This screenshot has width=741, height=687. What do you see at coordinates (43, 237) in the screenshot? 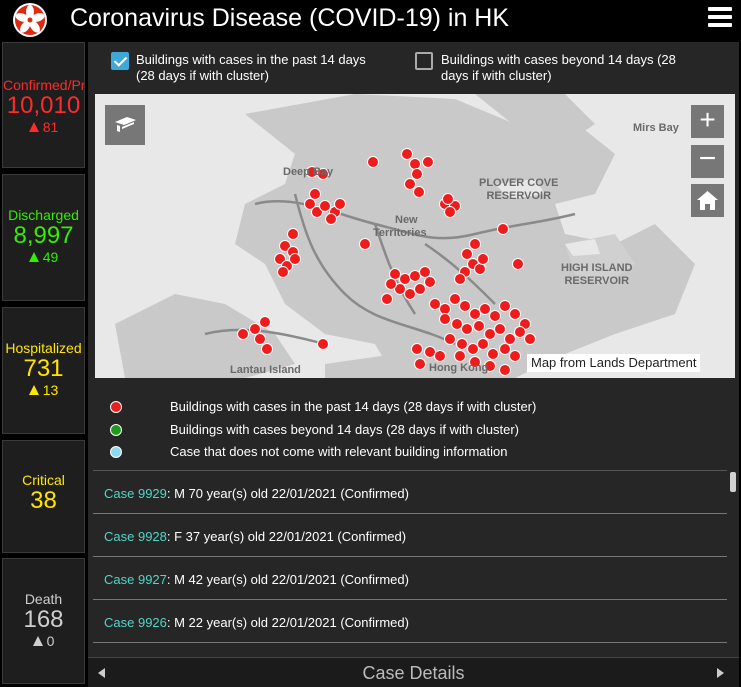
I see `discharged-tile: Discharged 8,997 49` at bounding box center [43, 237].